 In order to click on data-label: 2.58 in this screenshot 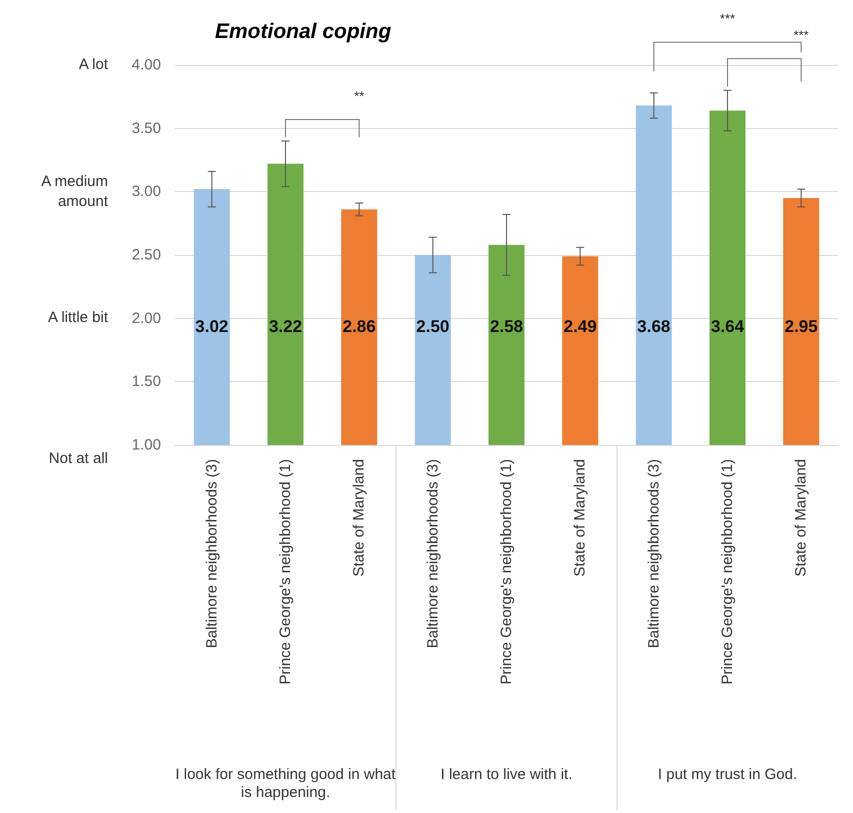, I will do `click(507, 326)`.